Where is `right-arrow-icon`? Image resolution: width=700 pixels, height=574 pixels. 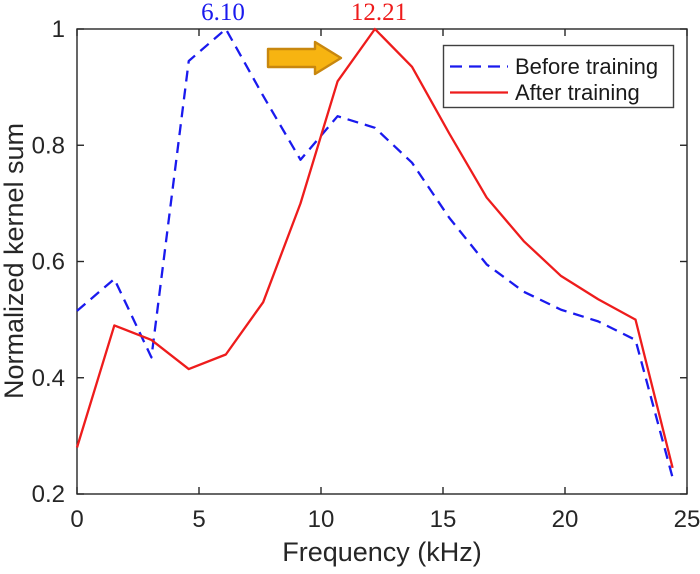
right-arrow-icon is located at coordinates (304, 58).